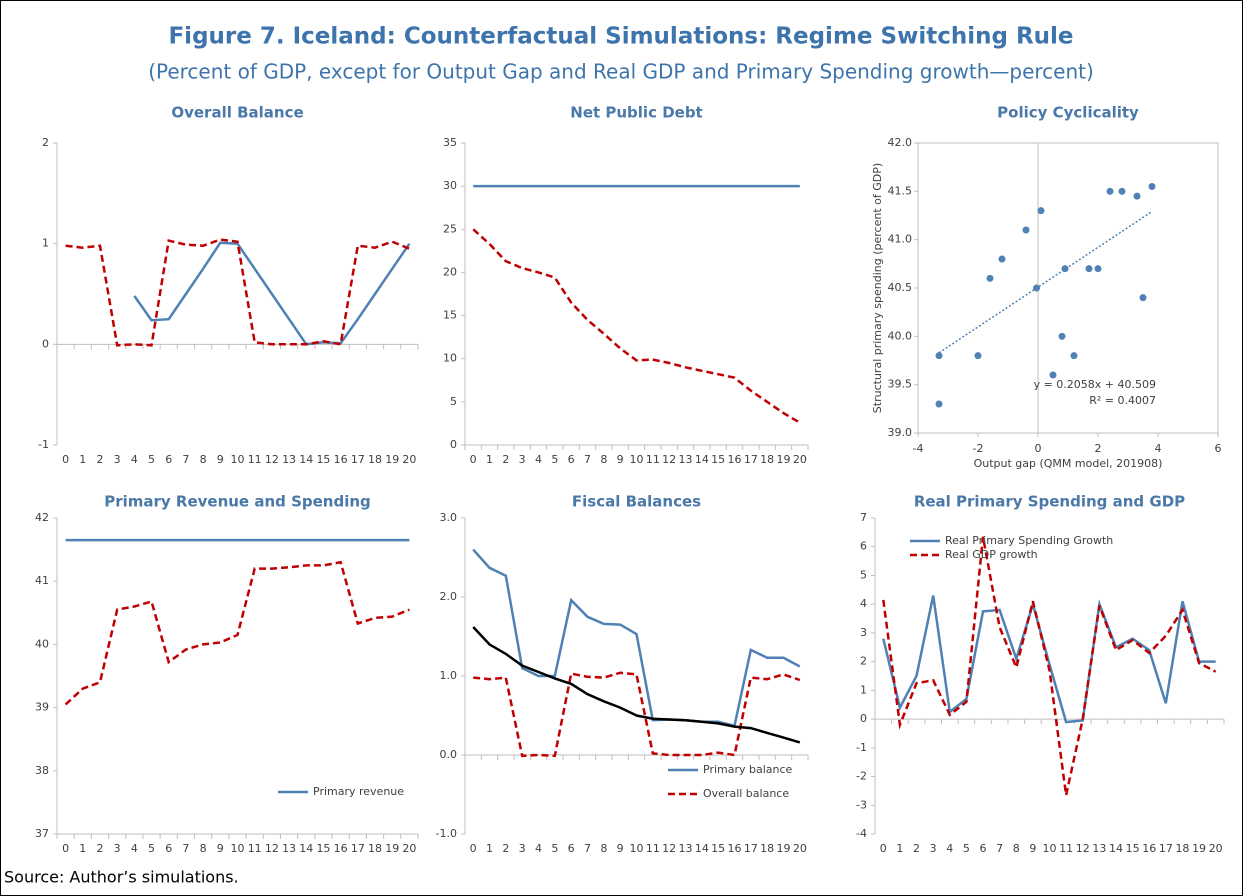  What do you see at coordinates (237, 502) in the screenshot?
I see `chart-title: Primary Revenue and Spending` at bounding box center [237, 502].